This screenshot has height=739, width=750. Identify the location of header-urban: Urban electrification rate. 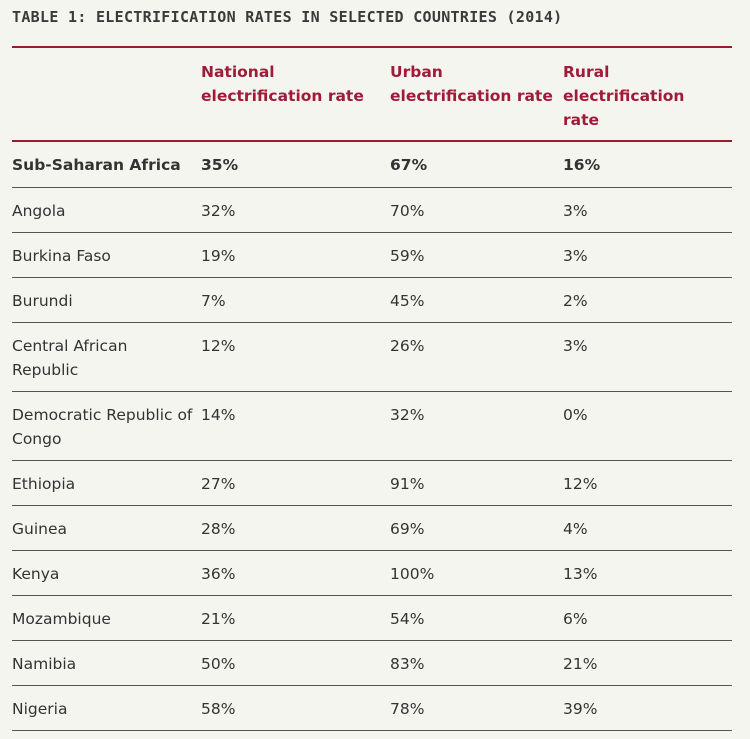
(471, 84).